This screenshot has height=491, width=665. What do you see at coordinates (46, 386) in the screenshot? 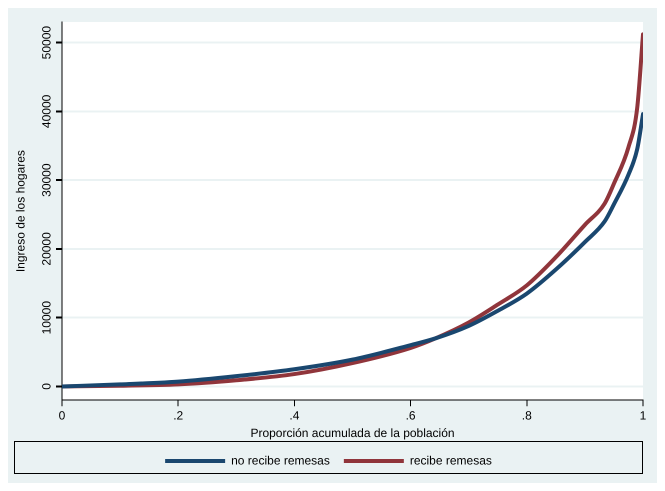
I see `y-tick-label: 0` at bounding box center [46, 386].